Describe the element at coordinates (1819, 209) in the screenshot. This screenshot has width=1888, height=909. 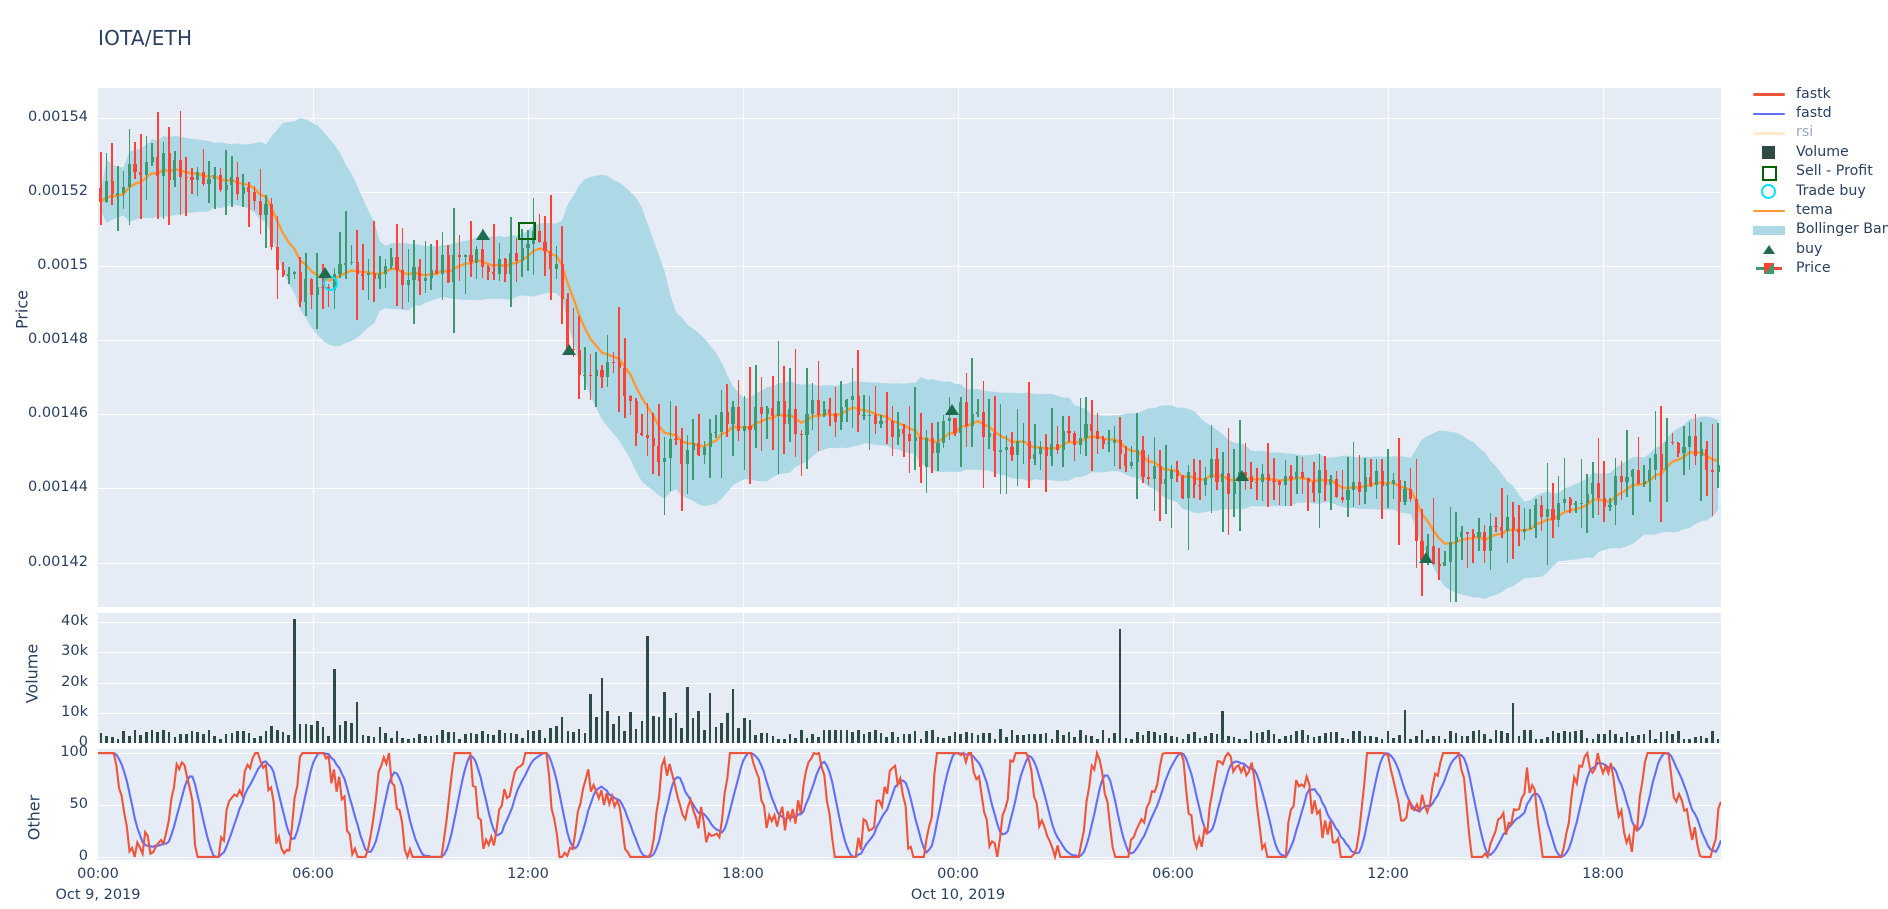
I see `legend-item-tema: tema` at that location.